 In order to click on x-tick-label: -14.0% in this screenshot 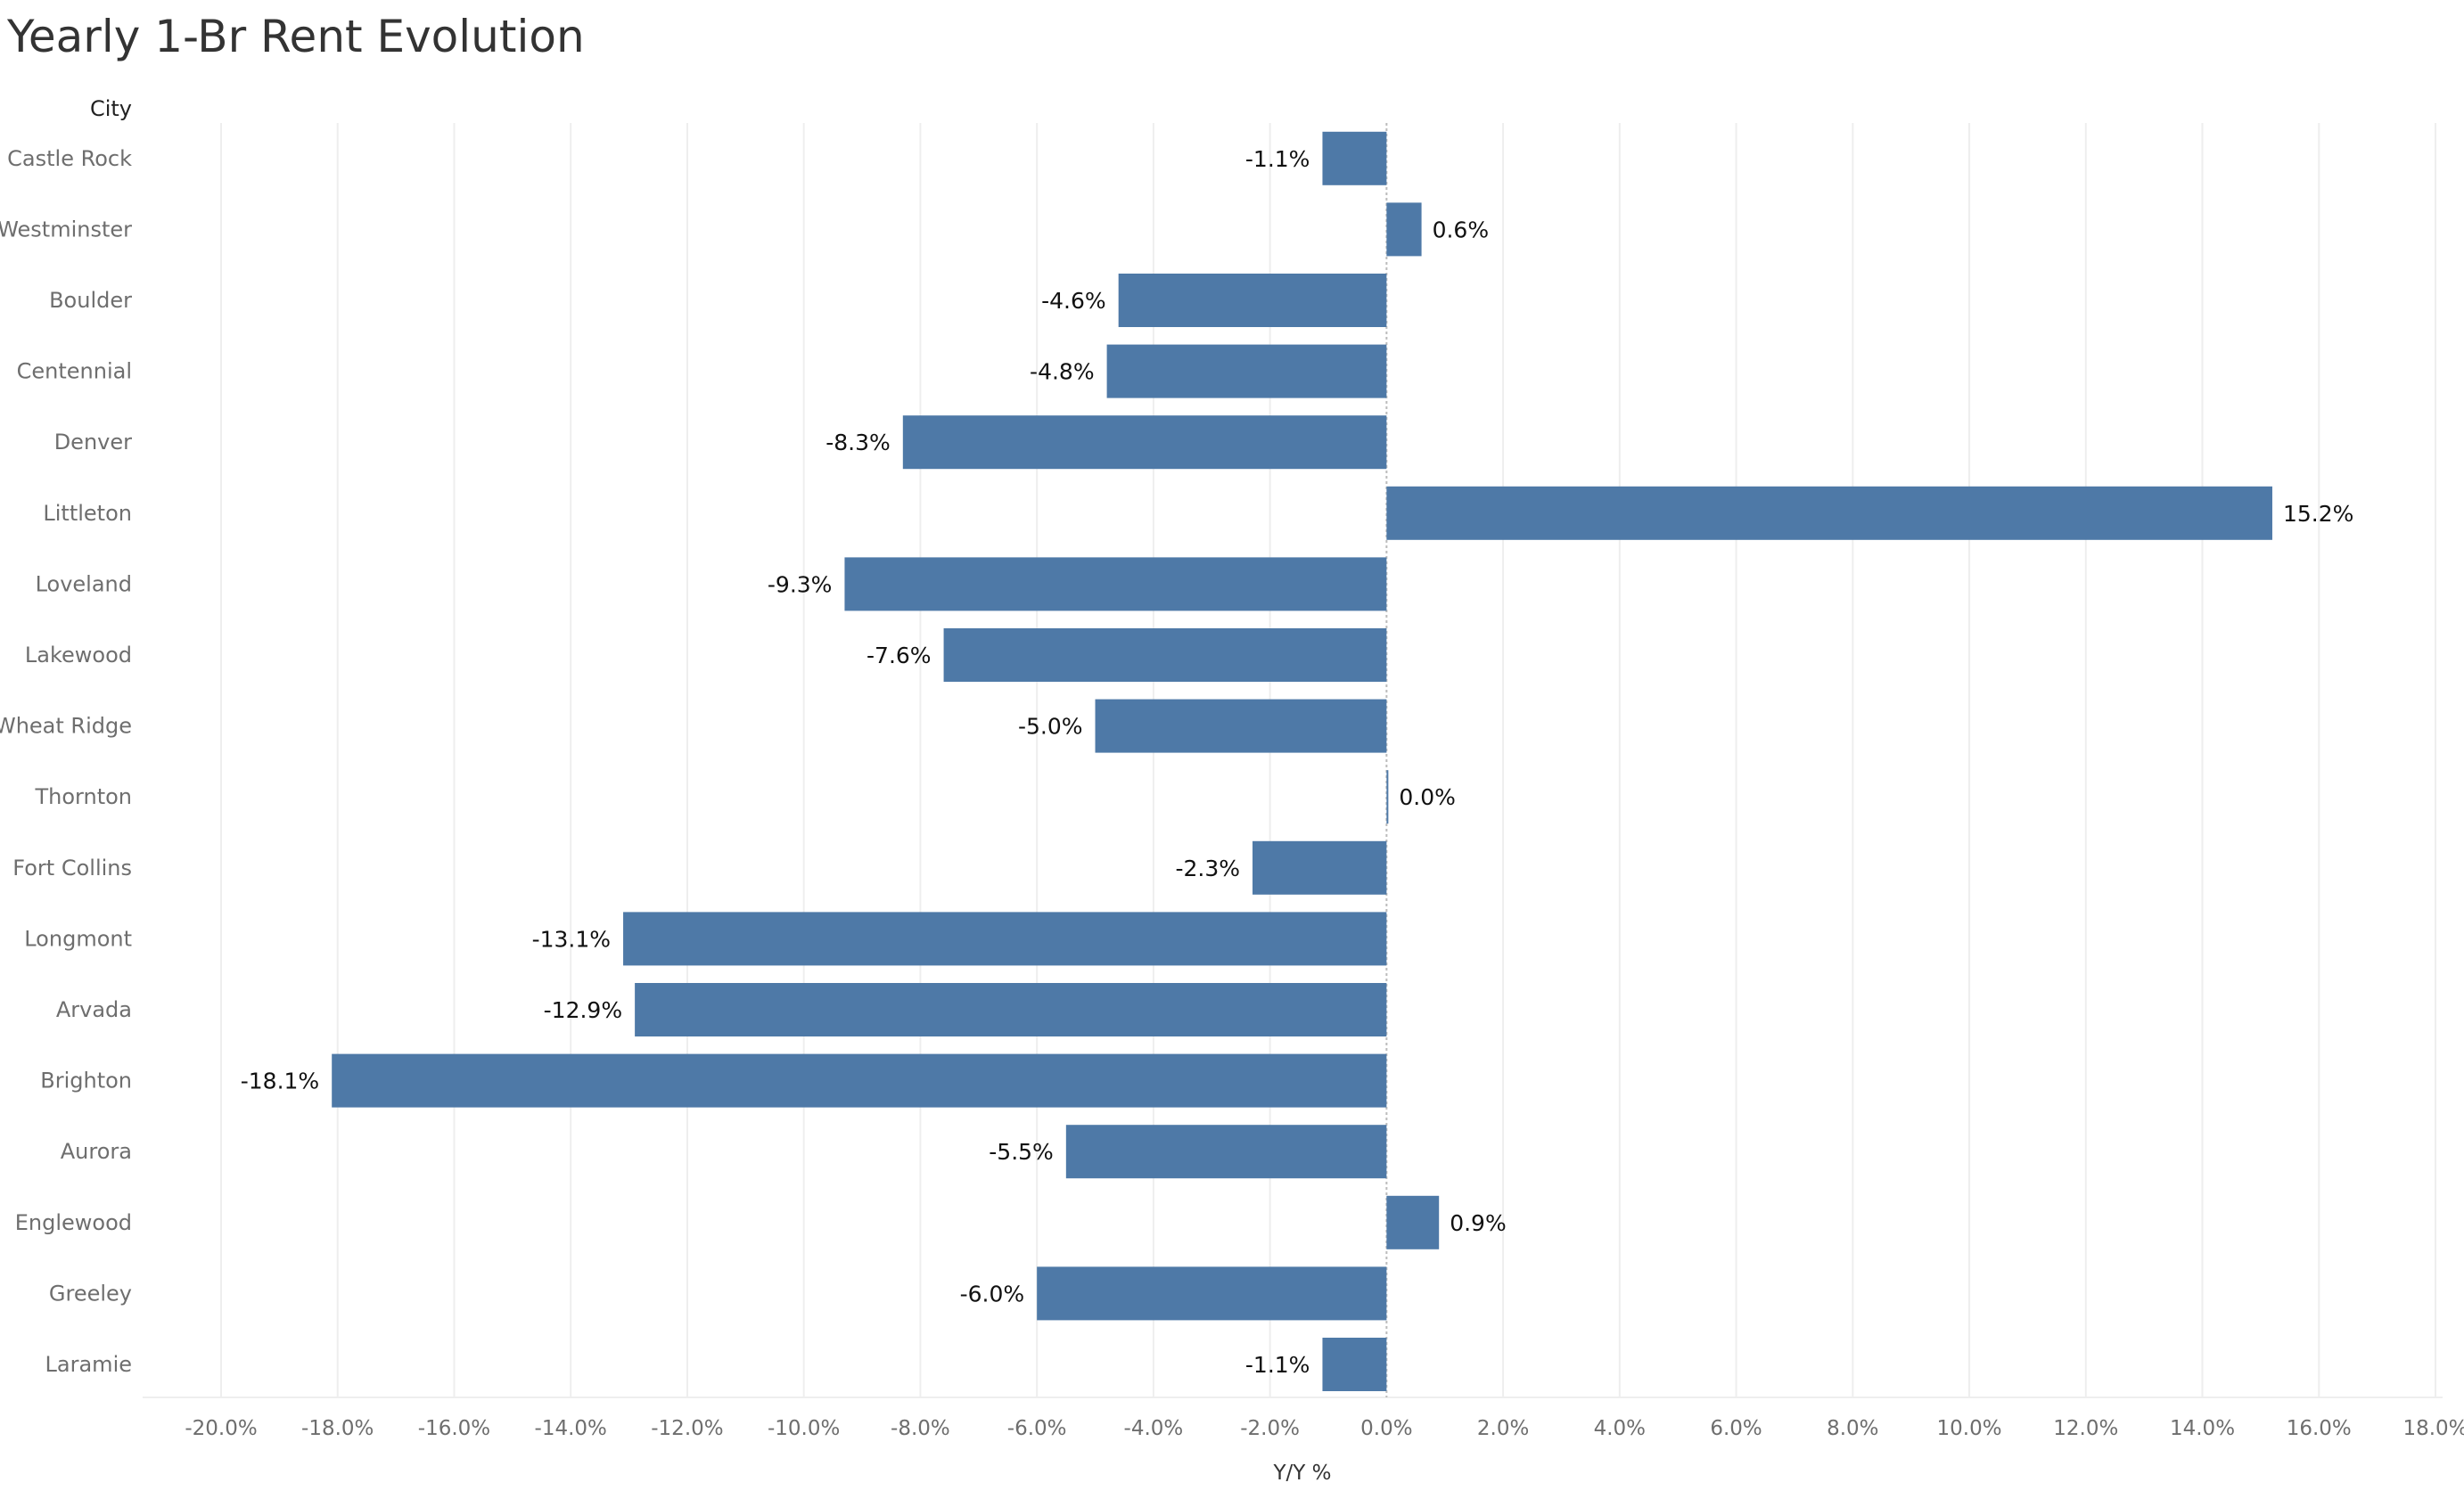, I will do `click(571, 1428)`.